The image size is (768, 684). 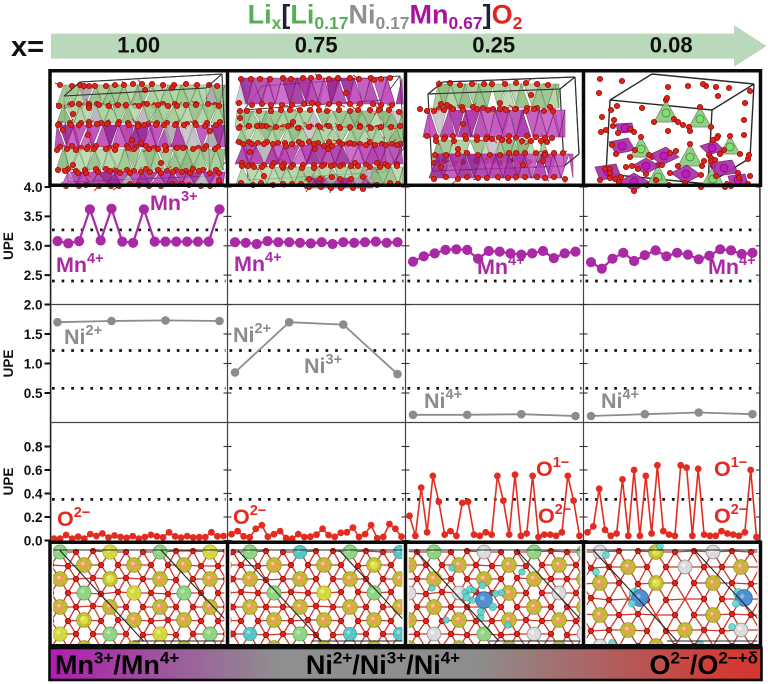 What do you see at coordinates (316, 45) in the screenshot?
I see `svg-text: 0.75` at bounding box center [316, 45].